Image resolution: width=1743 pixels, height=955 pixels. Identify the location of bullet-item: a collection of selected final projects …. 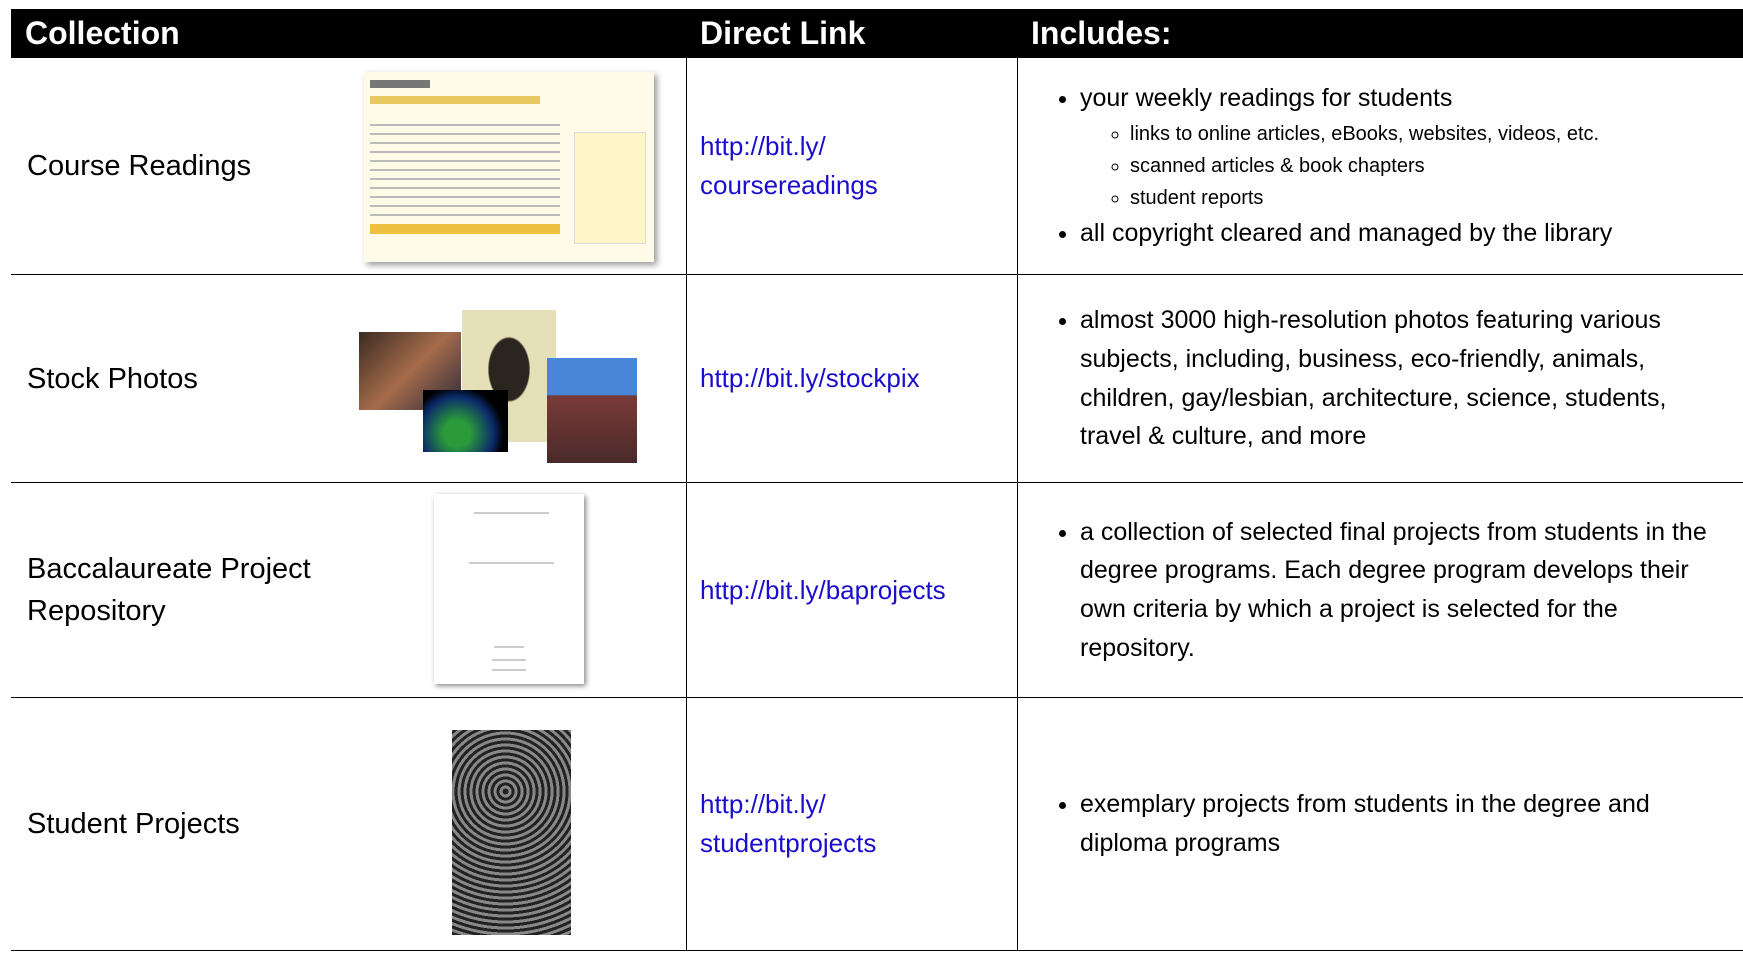
(1406, 590).